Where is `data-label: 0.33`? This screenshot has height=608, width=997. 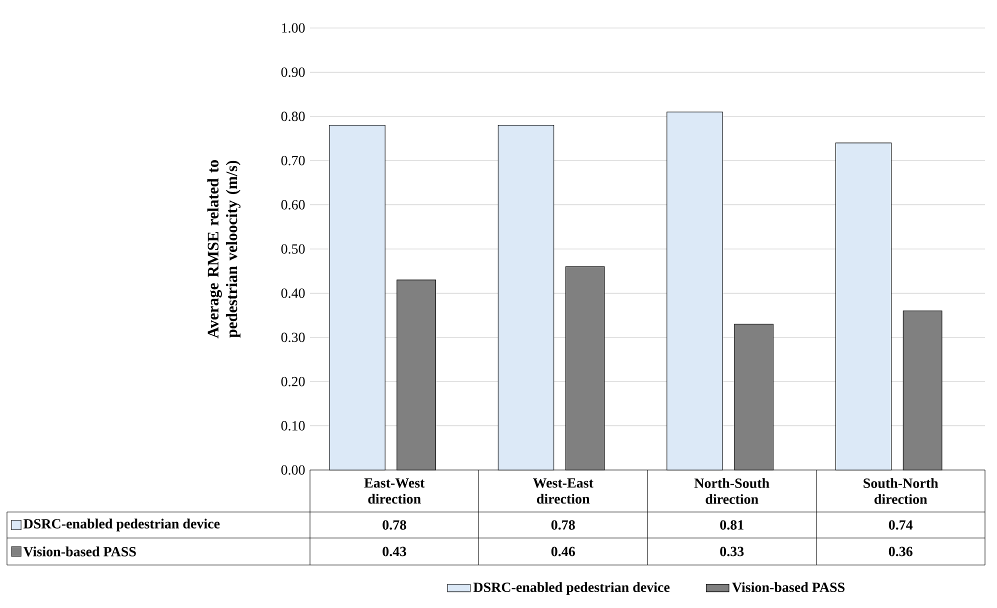
data-label: 0.33 is located at coordinates (732, 551).